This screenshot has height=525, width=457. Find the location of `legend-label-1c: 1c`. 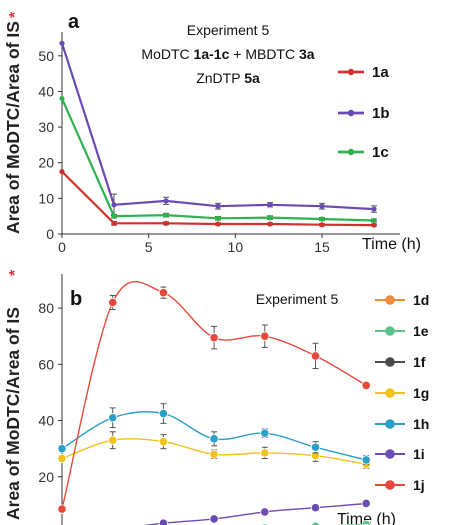

legend-label-1c: 1c is located at coordinates (380, 152).